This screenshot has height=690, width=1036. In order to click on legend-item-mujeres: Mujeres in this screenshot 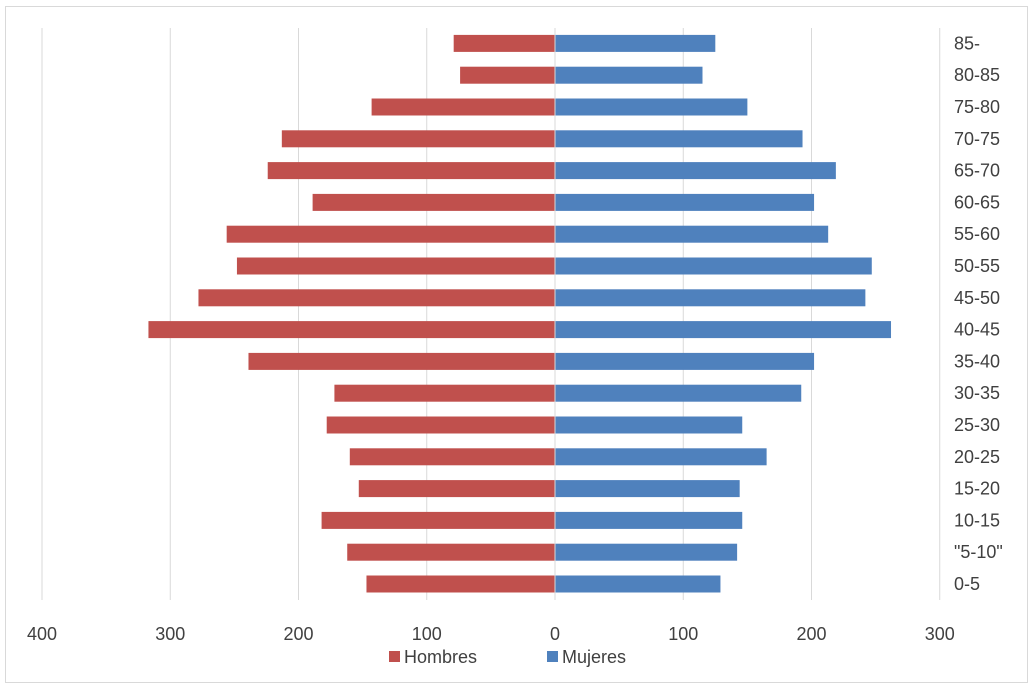, I will do `click(586, 657)`.